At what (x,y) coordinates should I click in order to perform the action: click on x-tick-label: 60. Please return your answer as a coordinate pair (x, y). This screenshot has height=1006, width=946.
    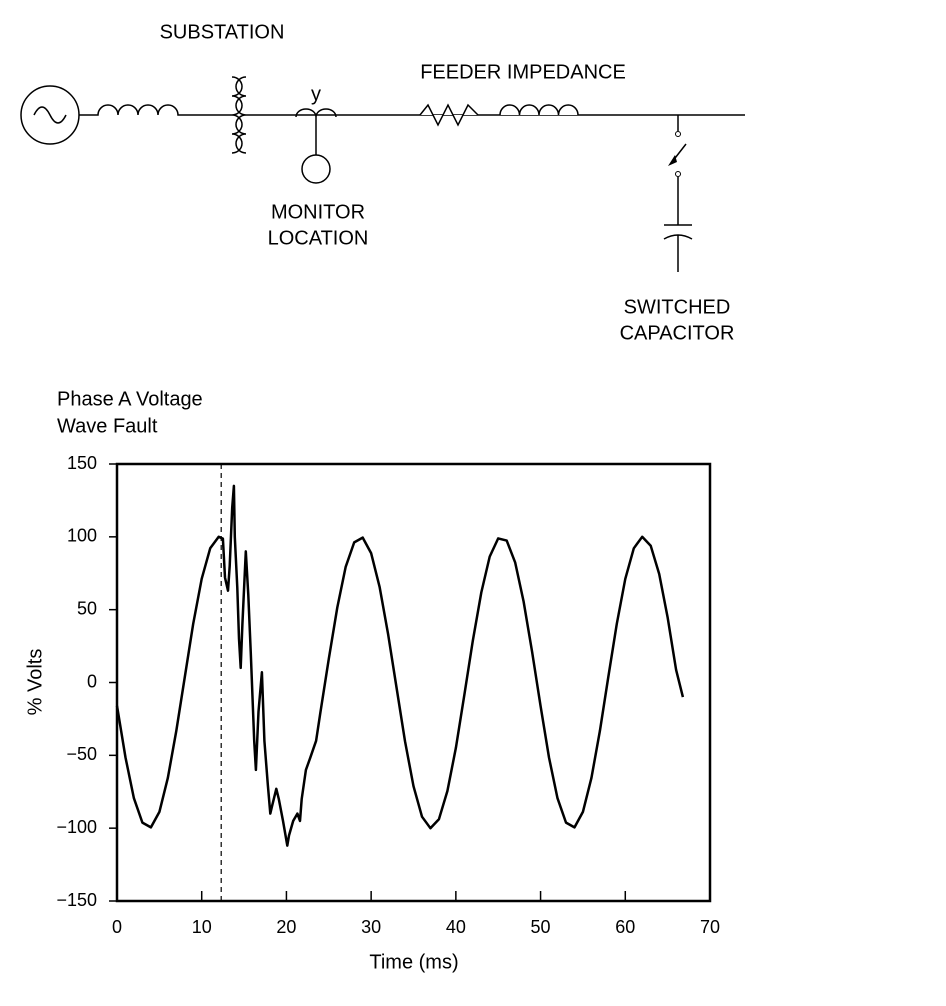
    Looking at the image, I should click on (625, 927).